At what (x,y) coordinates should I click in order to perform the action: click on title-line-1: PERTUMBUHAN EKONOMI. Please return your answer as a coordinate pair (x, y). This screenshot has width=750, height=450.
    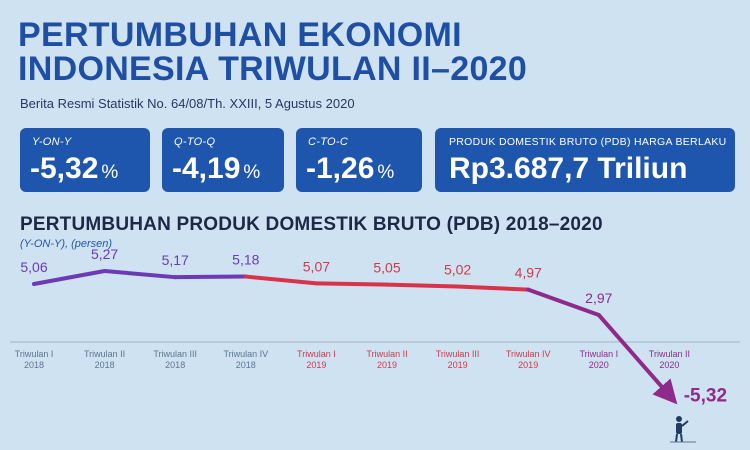
    Looking at the image, I should click on (240, 35).